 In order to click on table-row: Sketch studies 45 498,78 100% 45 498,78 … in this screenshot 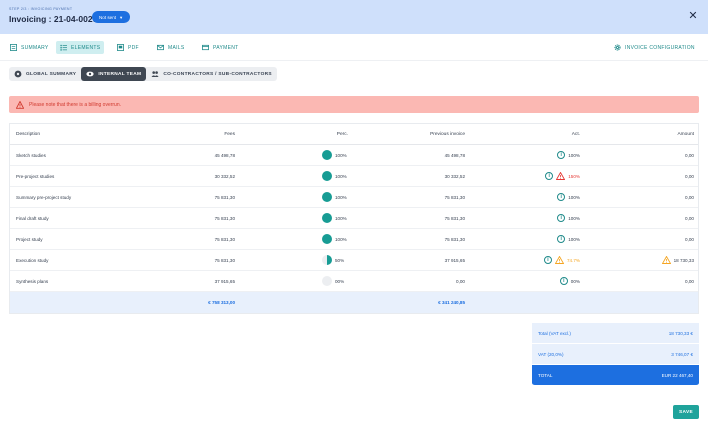, I will do `click(354, 155)`.